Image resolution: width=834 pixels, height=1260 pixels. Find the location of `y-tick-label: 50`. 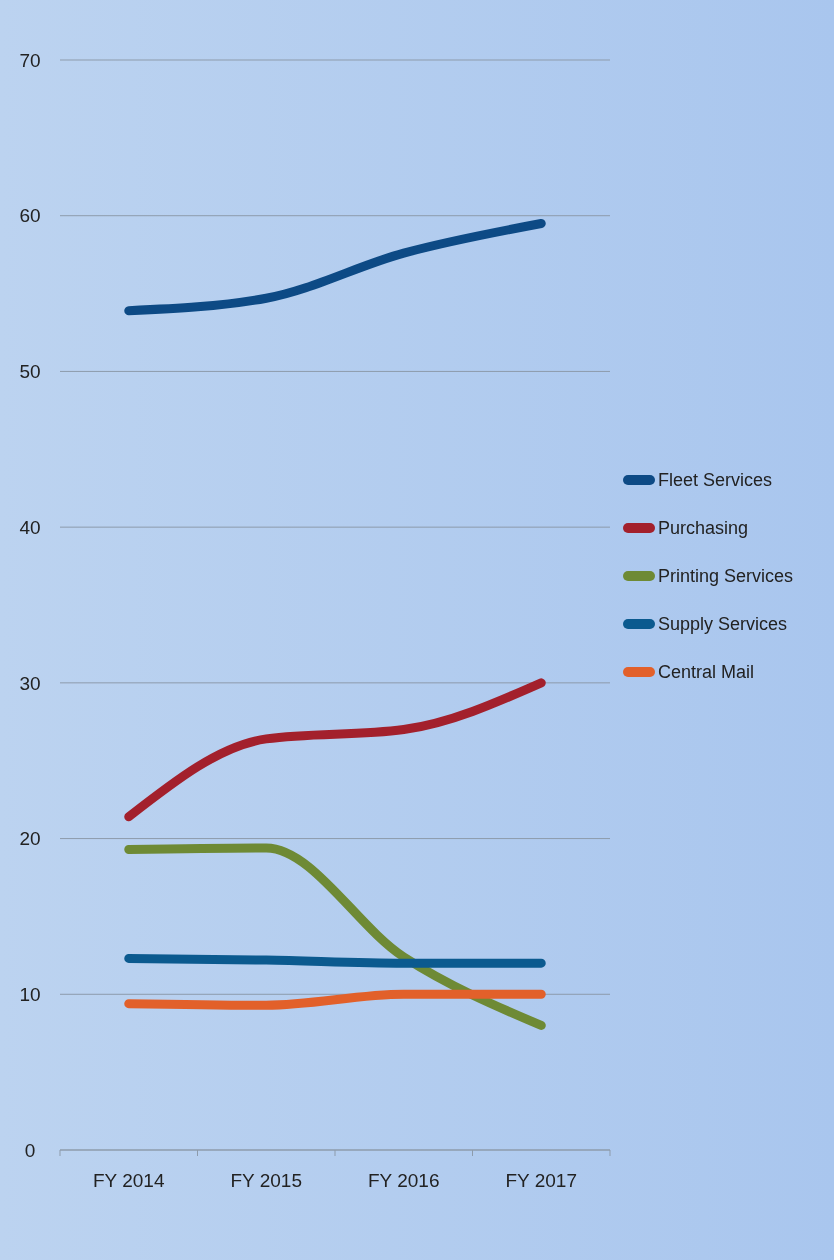

y-tick-label: 50 is located at coordinates (30, 372).